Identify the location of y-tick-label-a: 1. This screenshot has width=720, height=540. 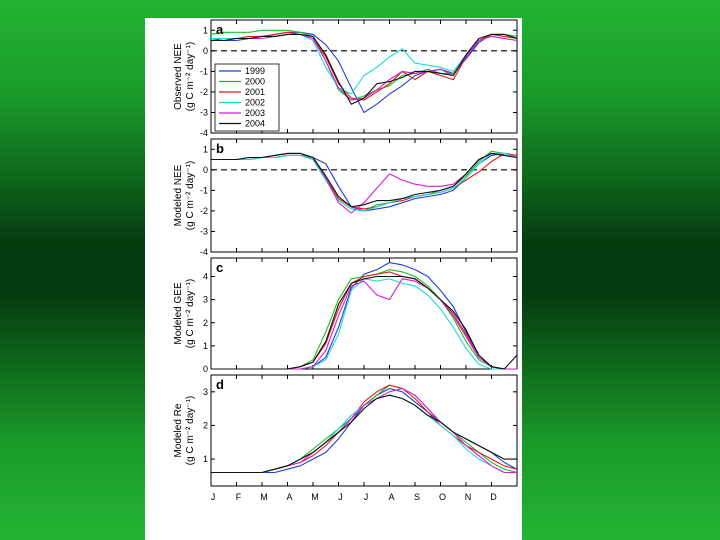
(205, 30).